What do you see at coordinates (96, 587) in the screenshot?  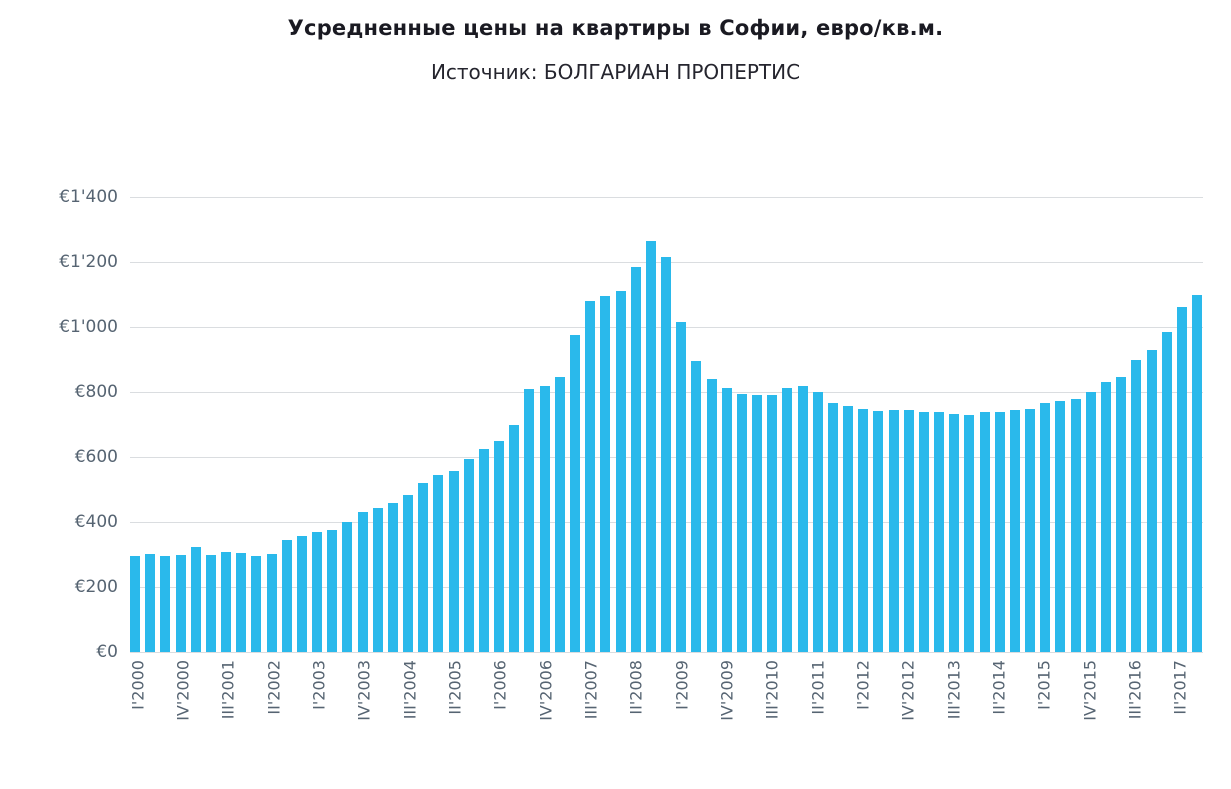 I see `y-tick-label: €200` at bounding box center [96, 587].